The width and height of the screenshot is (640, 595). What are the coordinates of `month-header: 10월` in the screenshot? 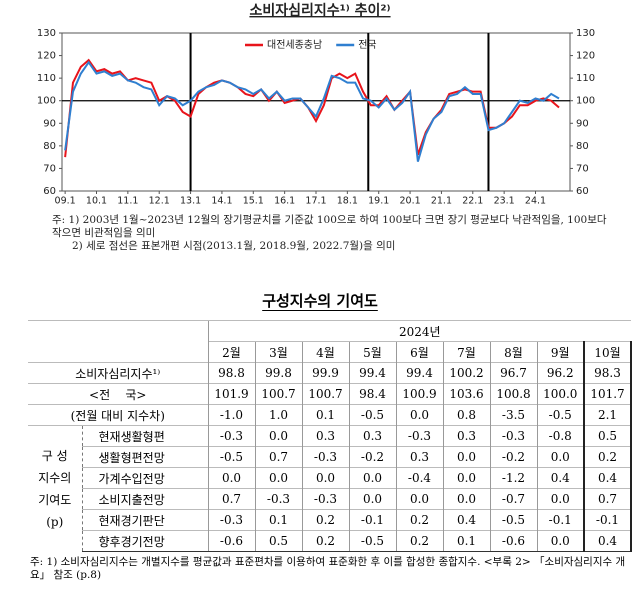 It's located at (607, 352).